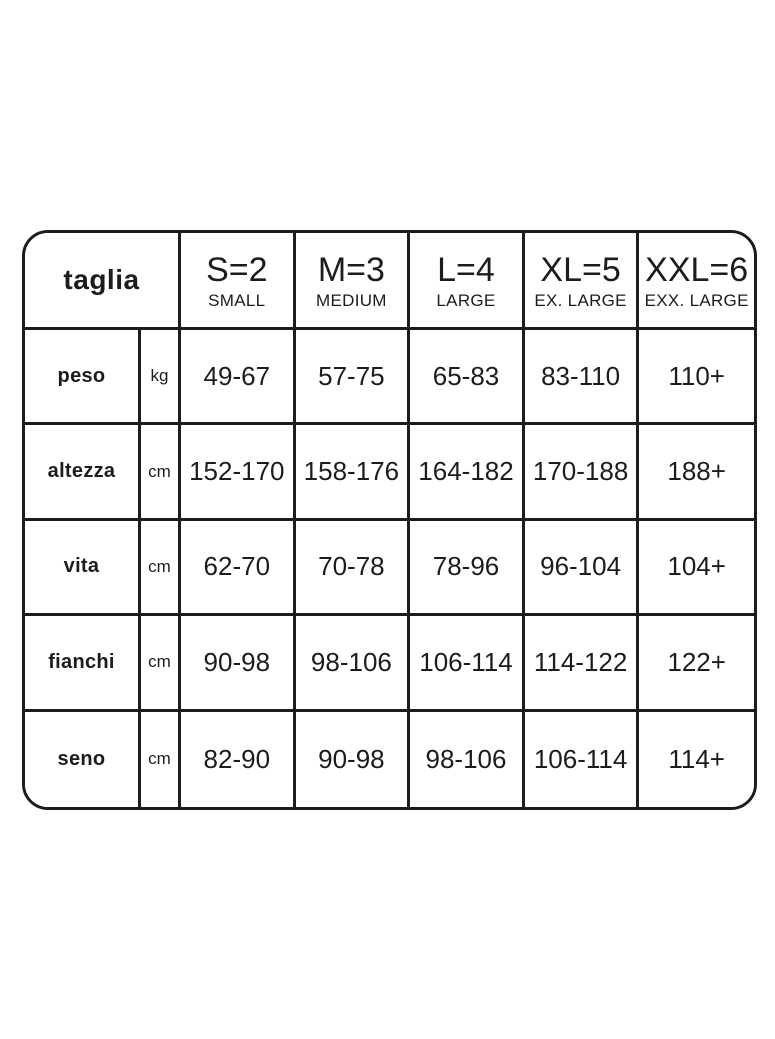  What do you see at coordinates (580, 301) in the screenshot?
I see `size-name: EX. LARGE` at bounding box center [580, 301].